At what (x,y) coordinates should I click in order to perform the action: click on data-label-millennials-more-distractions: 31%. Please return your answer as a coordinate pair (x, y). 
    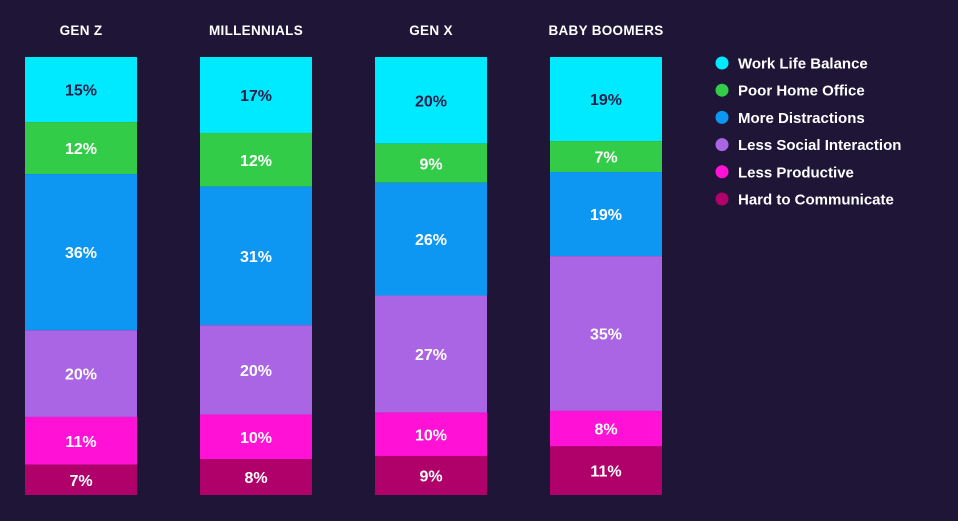
    Looking at the image, I should click on (256, 257).